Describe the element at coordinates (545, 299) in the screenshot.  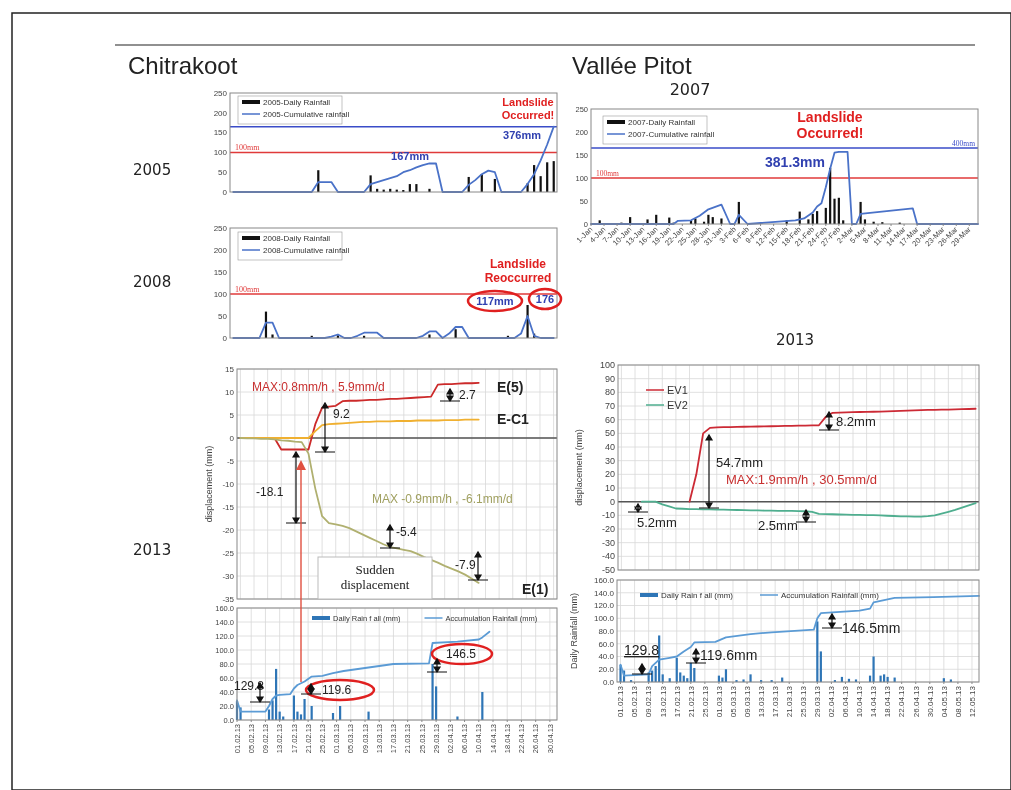
I see `annotation: 176` at that location.